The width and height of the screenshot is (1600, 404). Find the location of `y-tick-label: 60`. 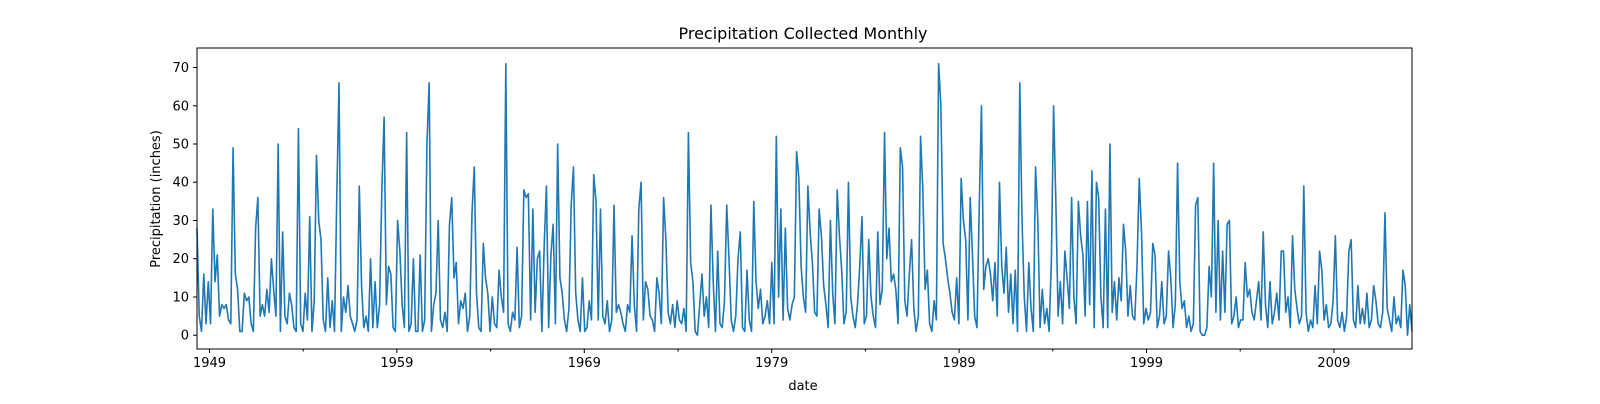

y-tick-label: 60 is located at coordinates (180, 106).